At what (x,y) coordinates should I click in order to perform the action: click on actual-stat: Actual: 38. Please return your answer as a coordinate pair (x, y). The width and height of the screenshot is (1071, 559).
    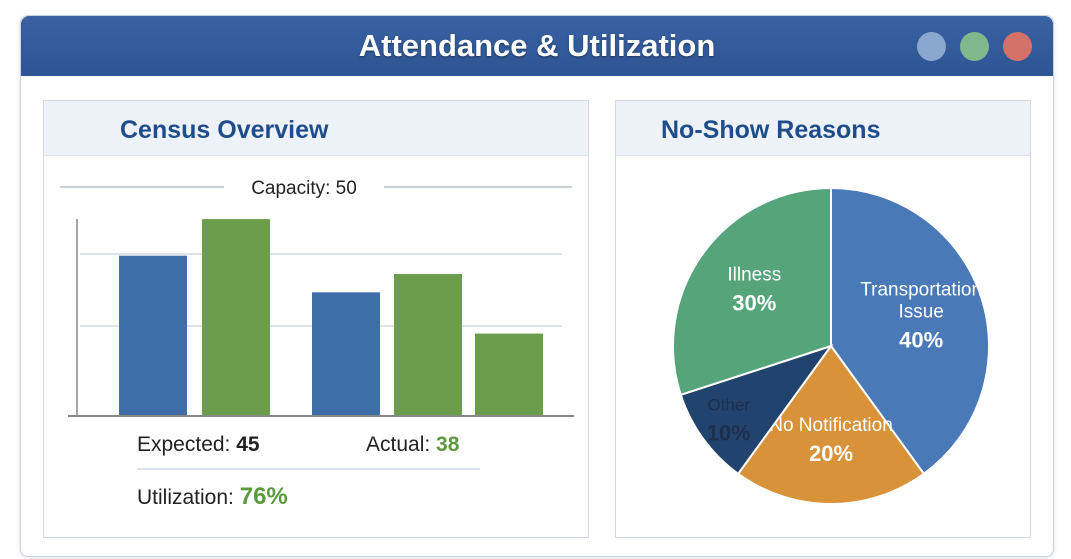
    Looking at the image, I should click on (412, 445).